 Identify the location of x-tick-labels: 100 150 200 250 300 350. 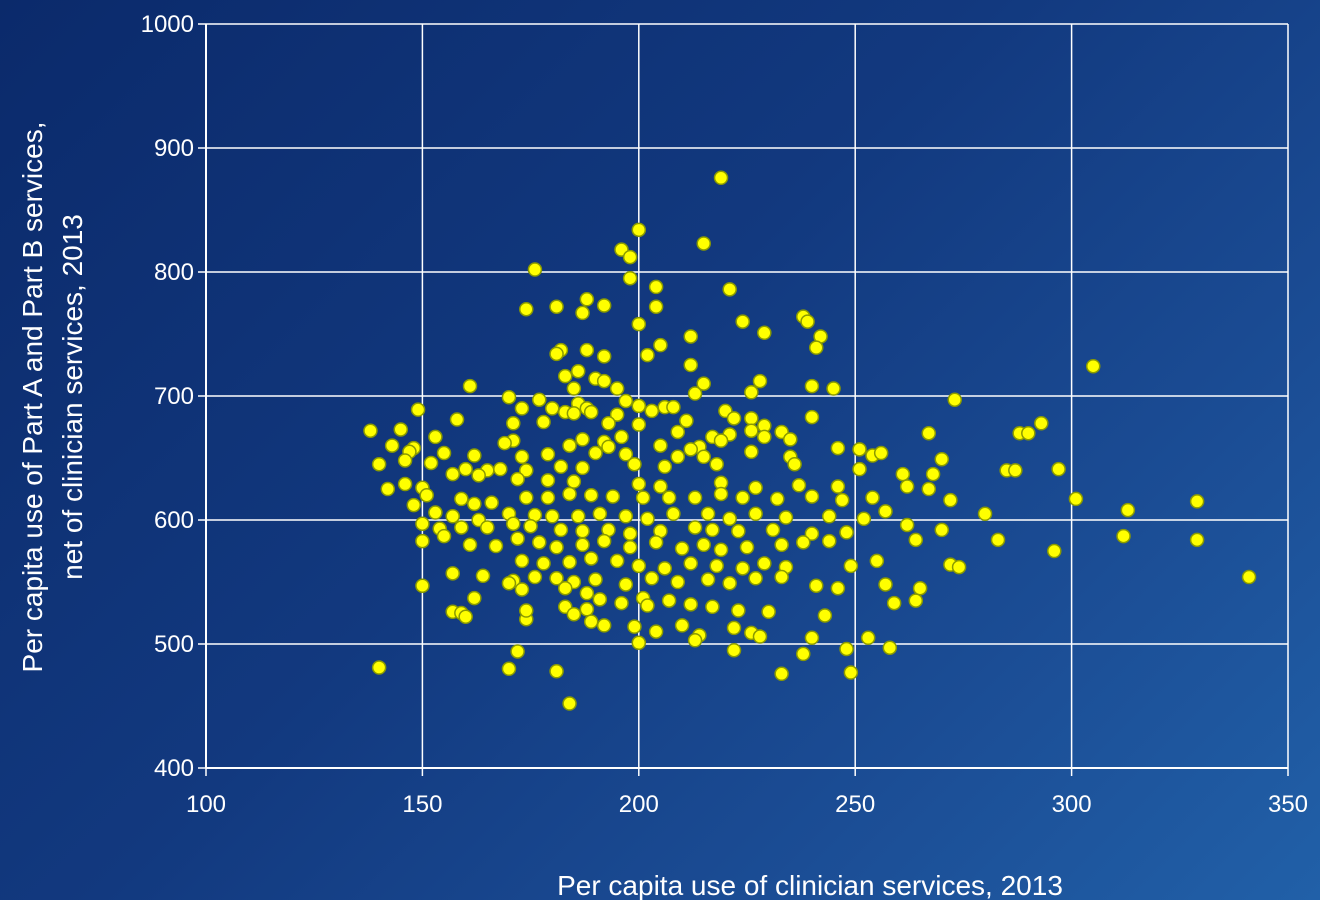
(747, 804).